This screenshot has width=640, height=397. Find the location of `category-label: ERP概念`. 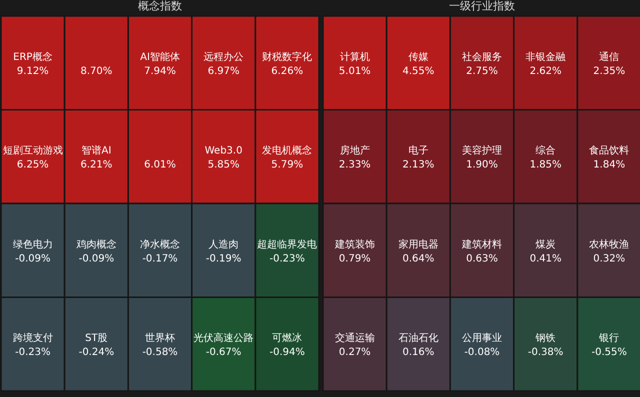

category-label: ERP概念 is located at coordinates (32, 56).